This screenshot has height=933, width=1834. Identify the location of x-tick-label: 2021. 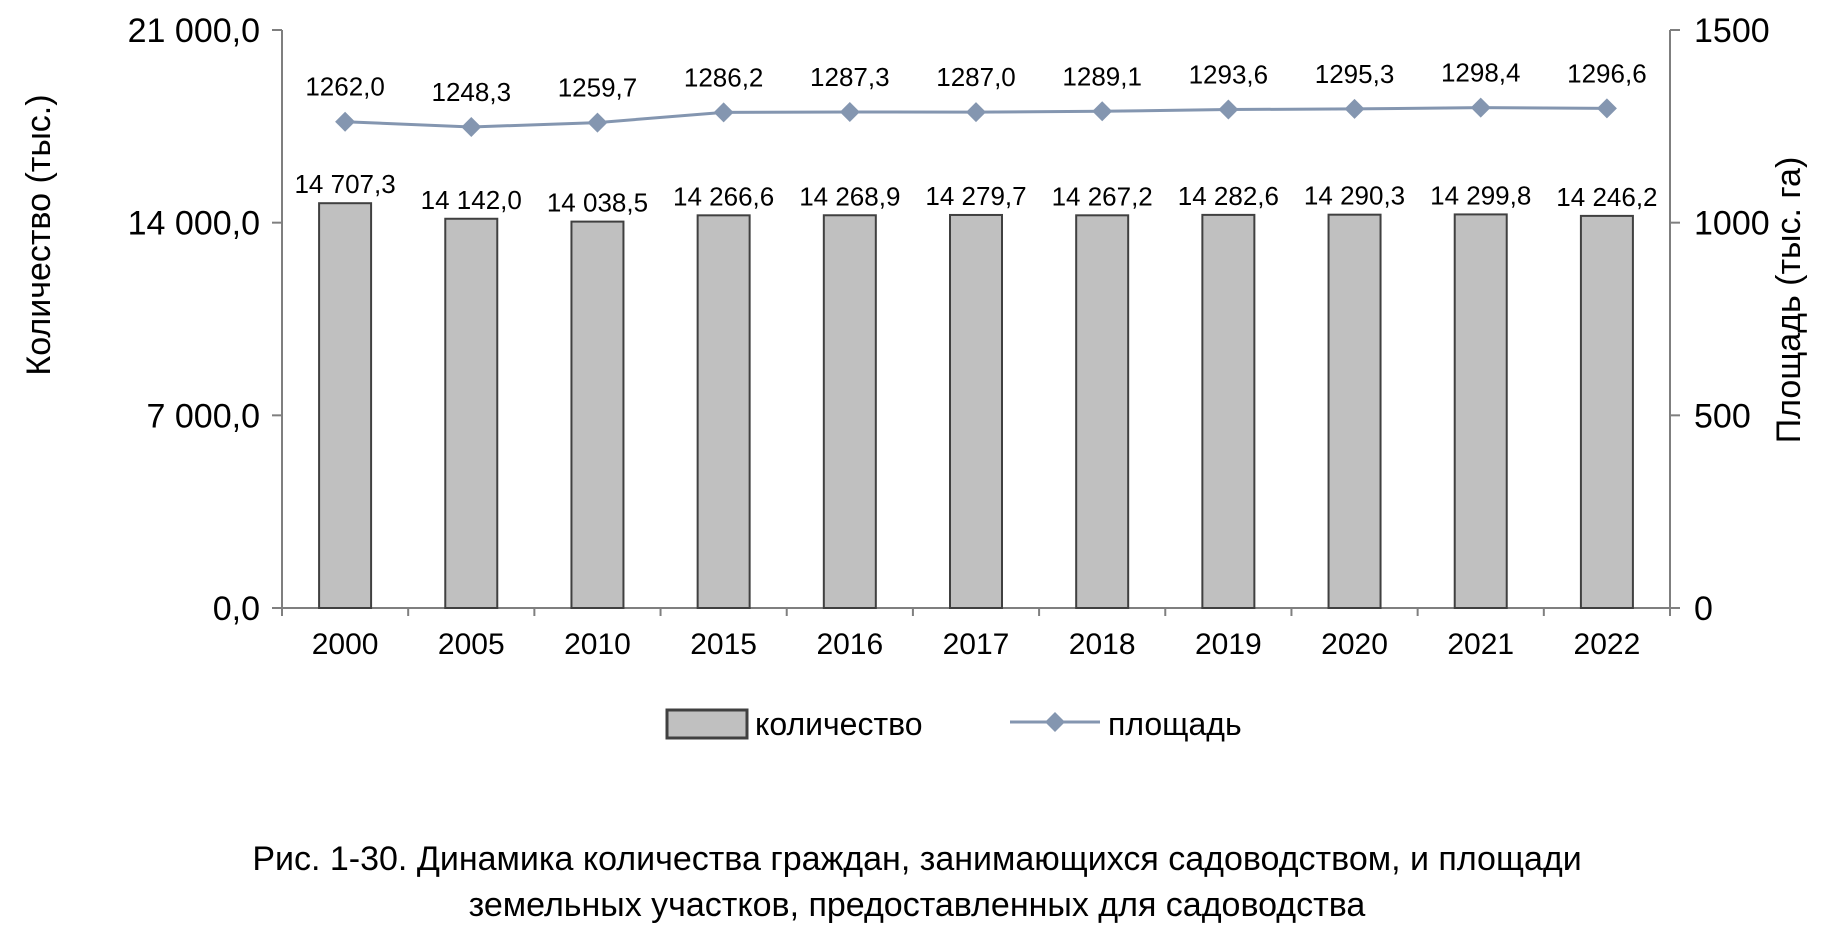
(1480, 644).